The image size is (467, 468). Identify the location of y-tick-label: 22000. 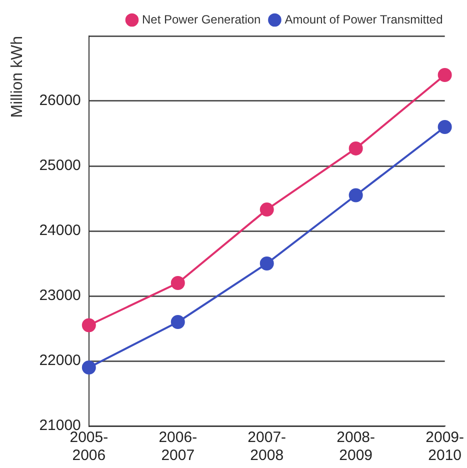
(60, 361).